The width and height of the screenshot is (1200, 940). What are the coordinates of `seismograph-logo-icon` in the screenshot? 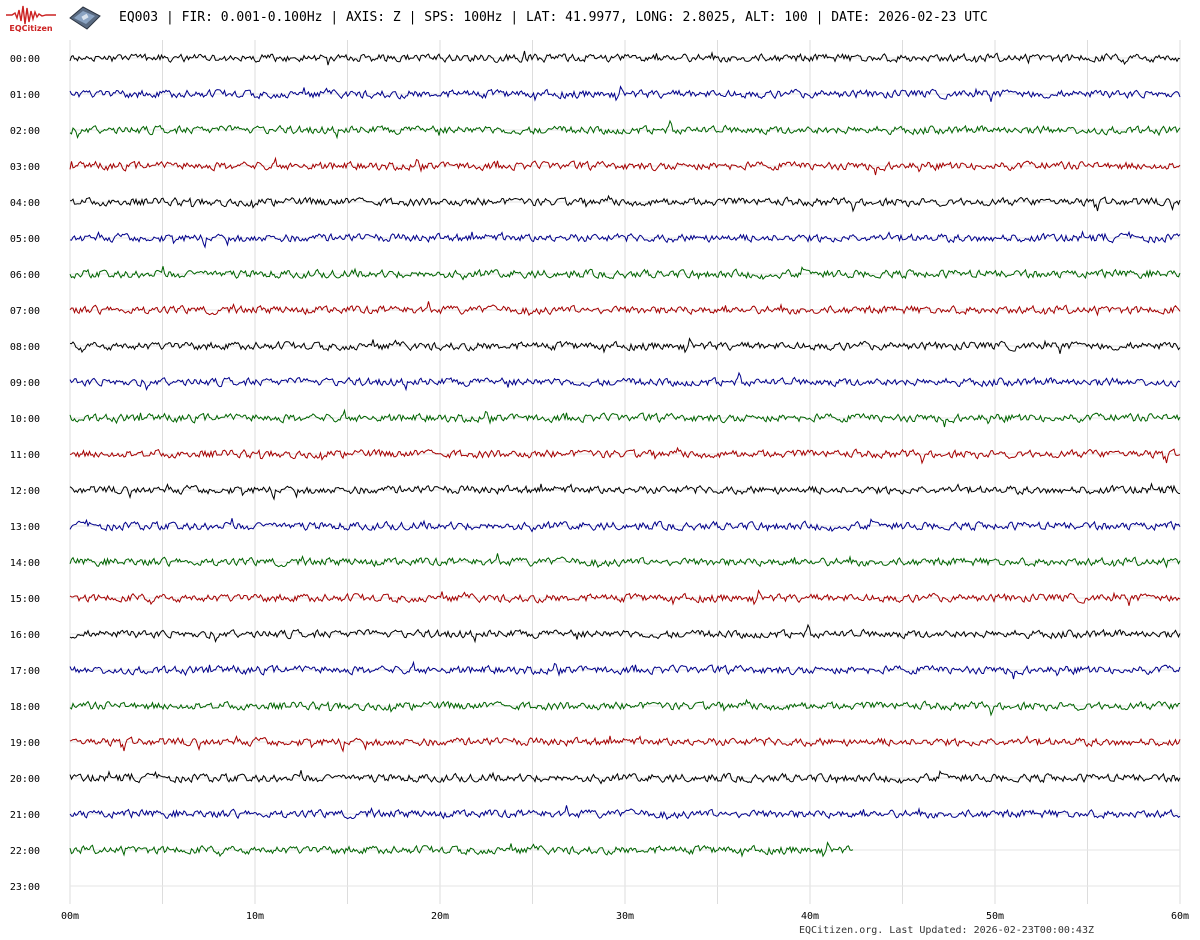 It's located at (31, 15).